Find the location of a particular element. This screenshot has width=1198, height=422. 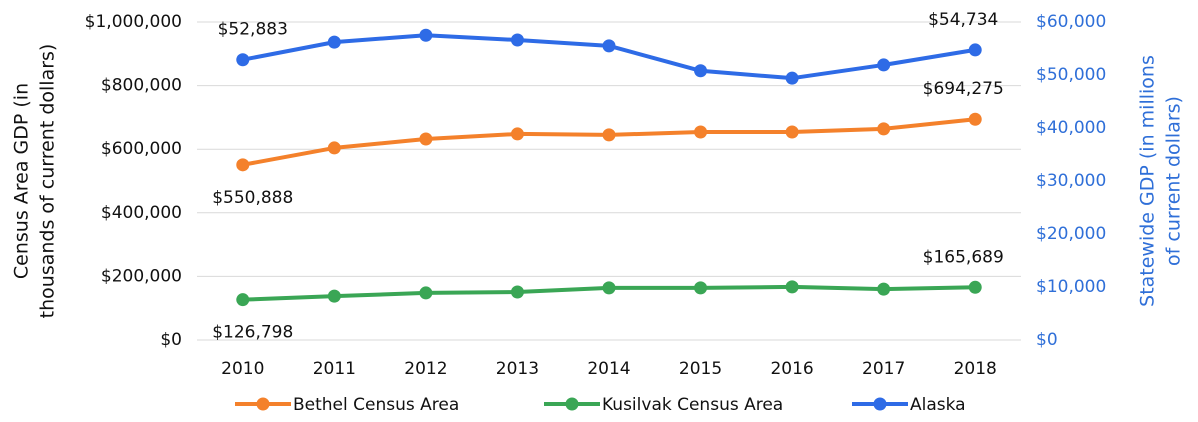

x-tick-label: 2012 is located at coordinates (425, 369).